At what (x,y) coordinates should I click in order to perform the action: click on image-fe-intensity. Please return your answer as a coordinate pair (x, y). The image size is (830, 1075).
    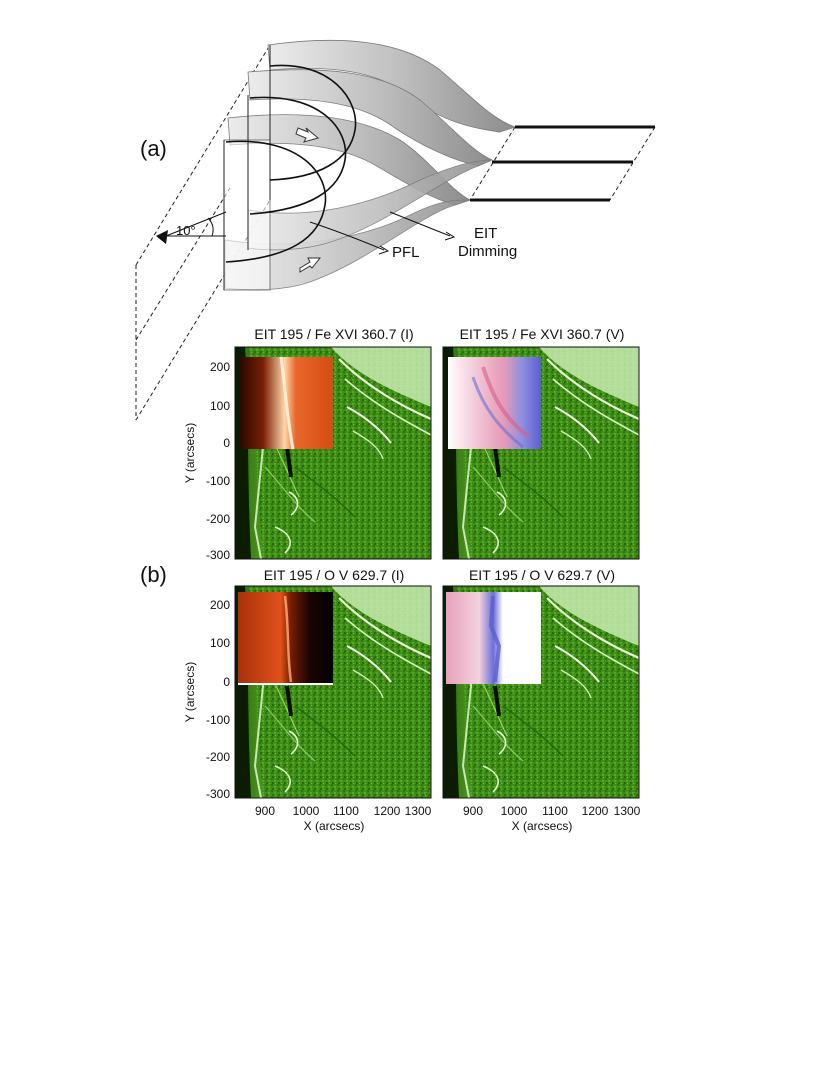
    Looking at the image, I should click on (333, 453).